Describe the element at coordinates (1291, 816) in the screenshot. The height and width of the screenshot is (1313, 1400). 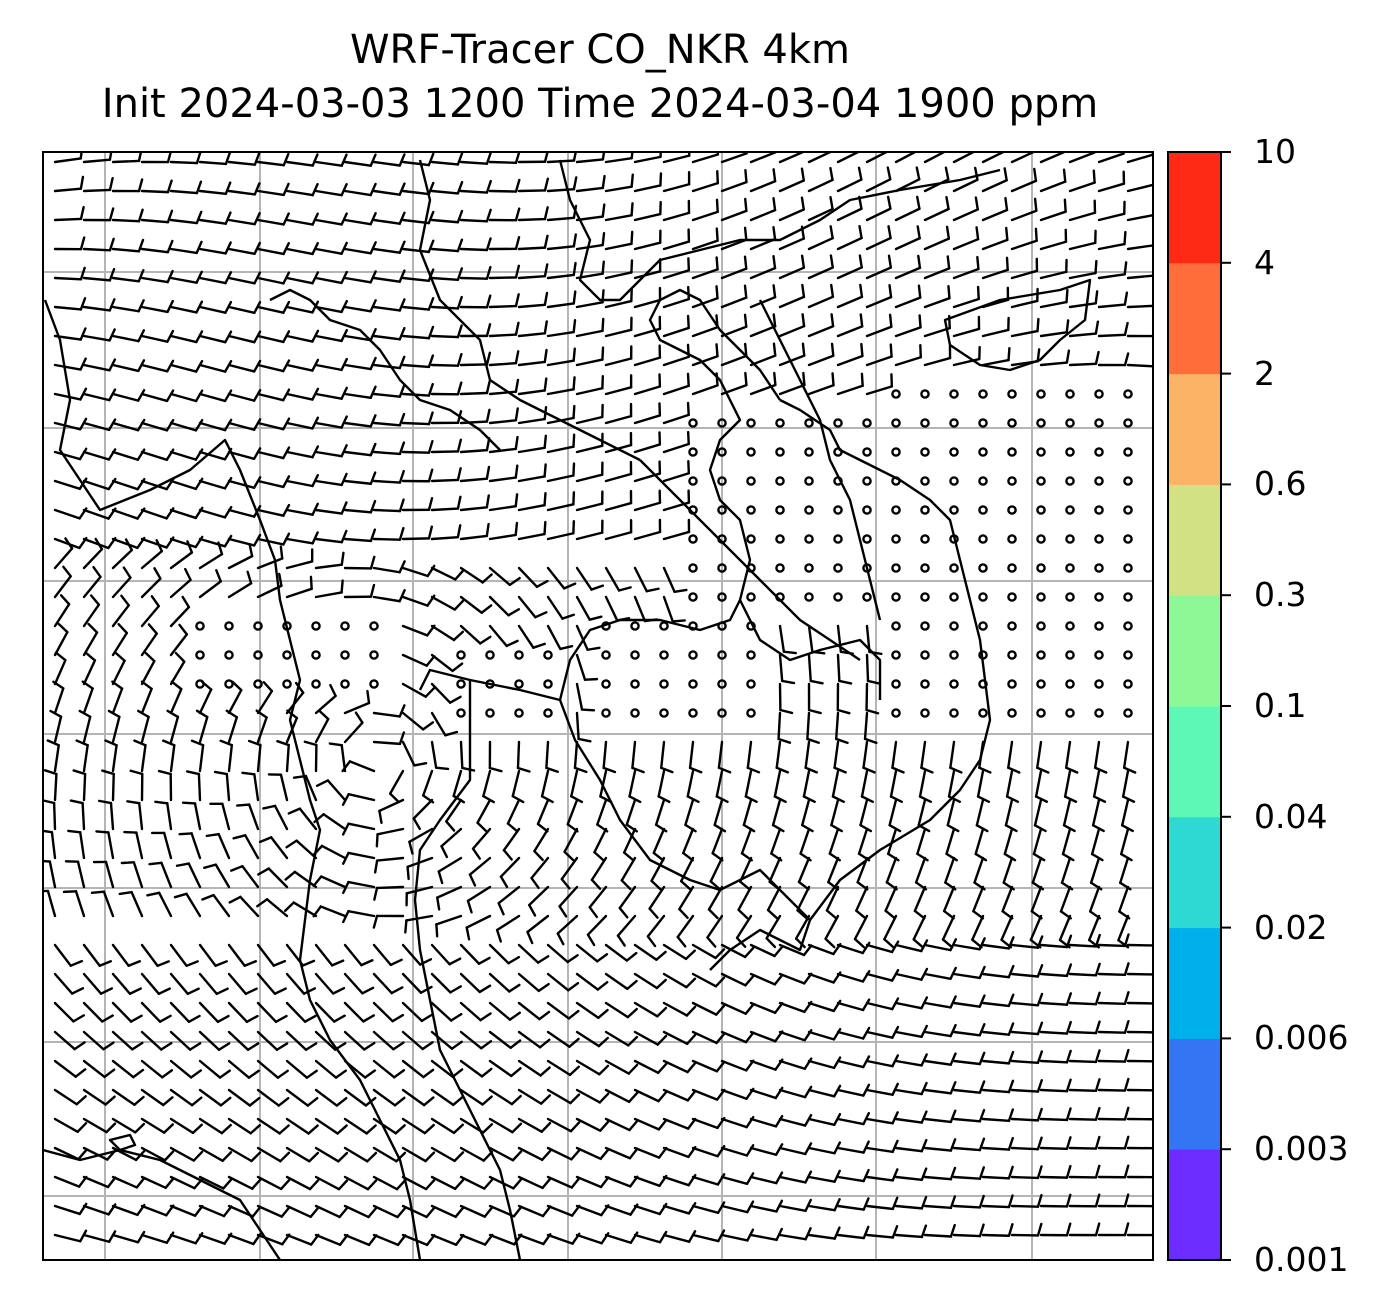
I see `colorbar-tick-label: 0.04` at that location.